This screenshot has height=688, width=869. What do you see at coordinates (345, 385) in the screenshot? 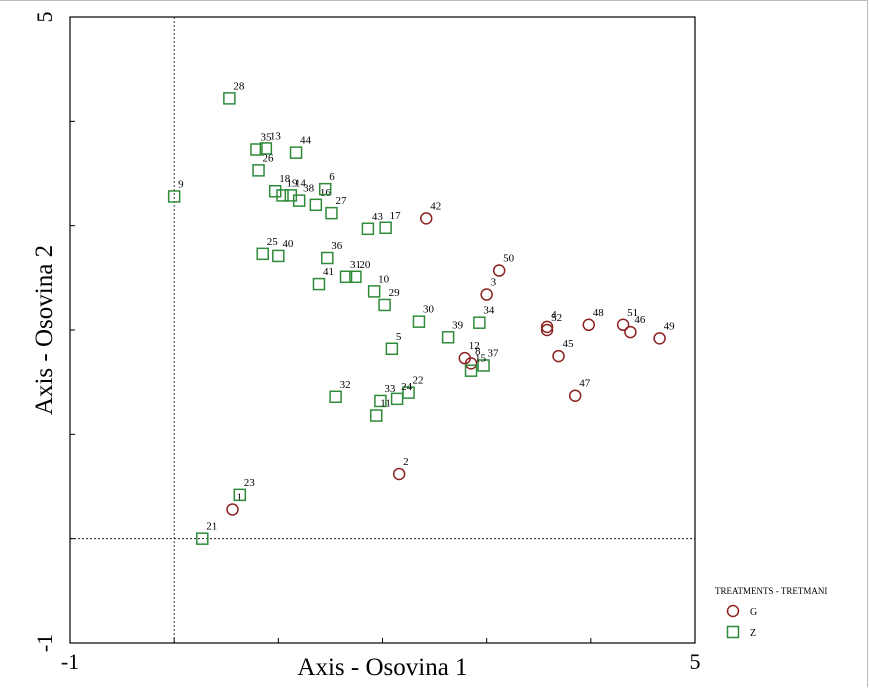
I see `point-label: 32` at bounding box center [345, 385].